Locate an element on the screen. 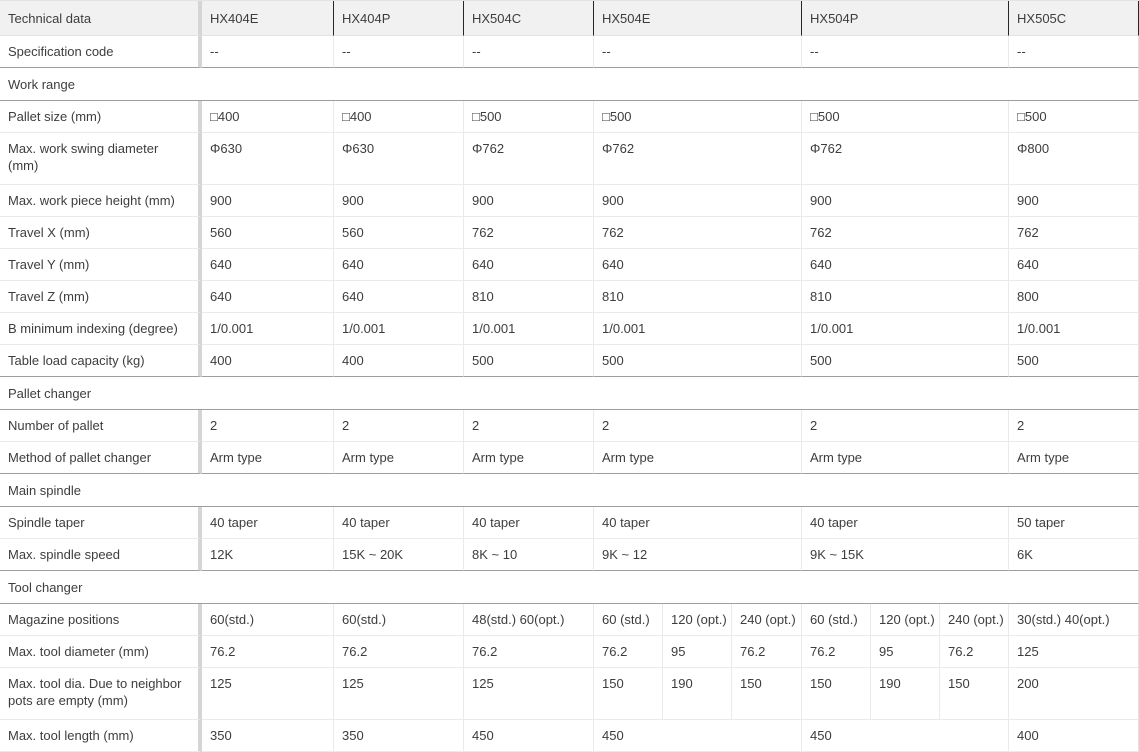 This screenshot has width=1139, height=752. table-cell: Φ800 is located at coordinates (1073, 159).